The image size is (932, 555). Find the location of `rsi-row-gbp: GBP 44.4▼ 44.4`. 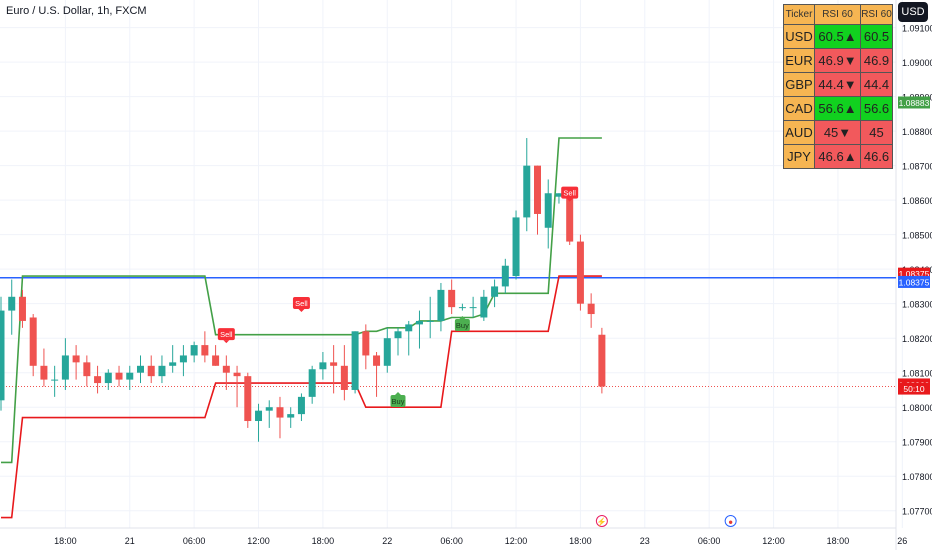

rsi-row-gbp: GBP 44.4▼ 44.4 is located at coordinates (838, 84).